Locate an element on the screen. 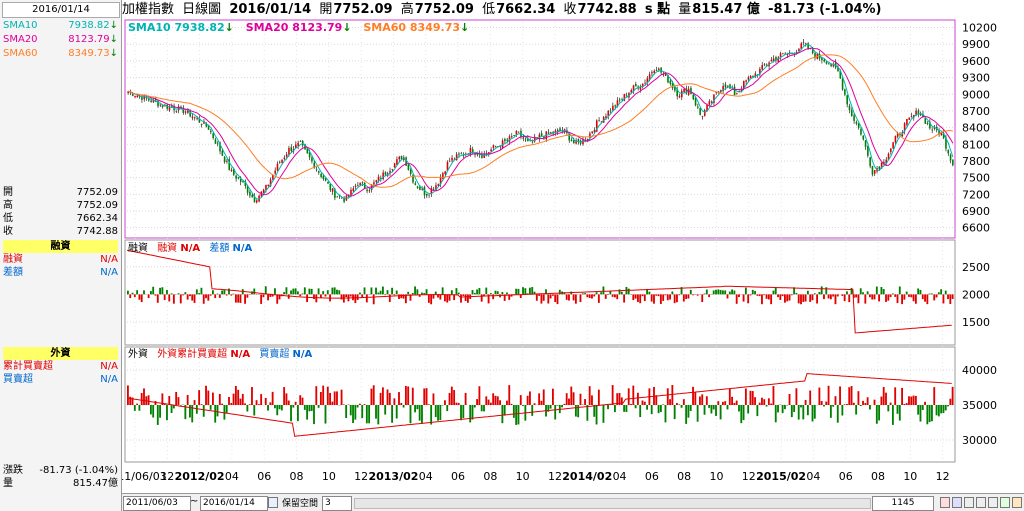 The width and height of the screenshot is (1024, 511). start-date-field: 2011/06/03 is located at coordinates (157, 503).